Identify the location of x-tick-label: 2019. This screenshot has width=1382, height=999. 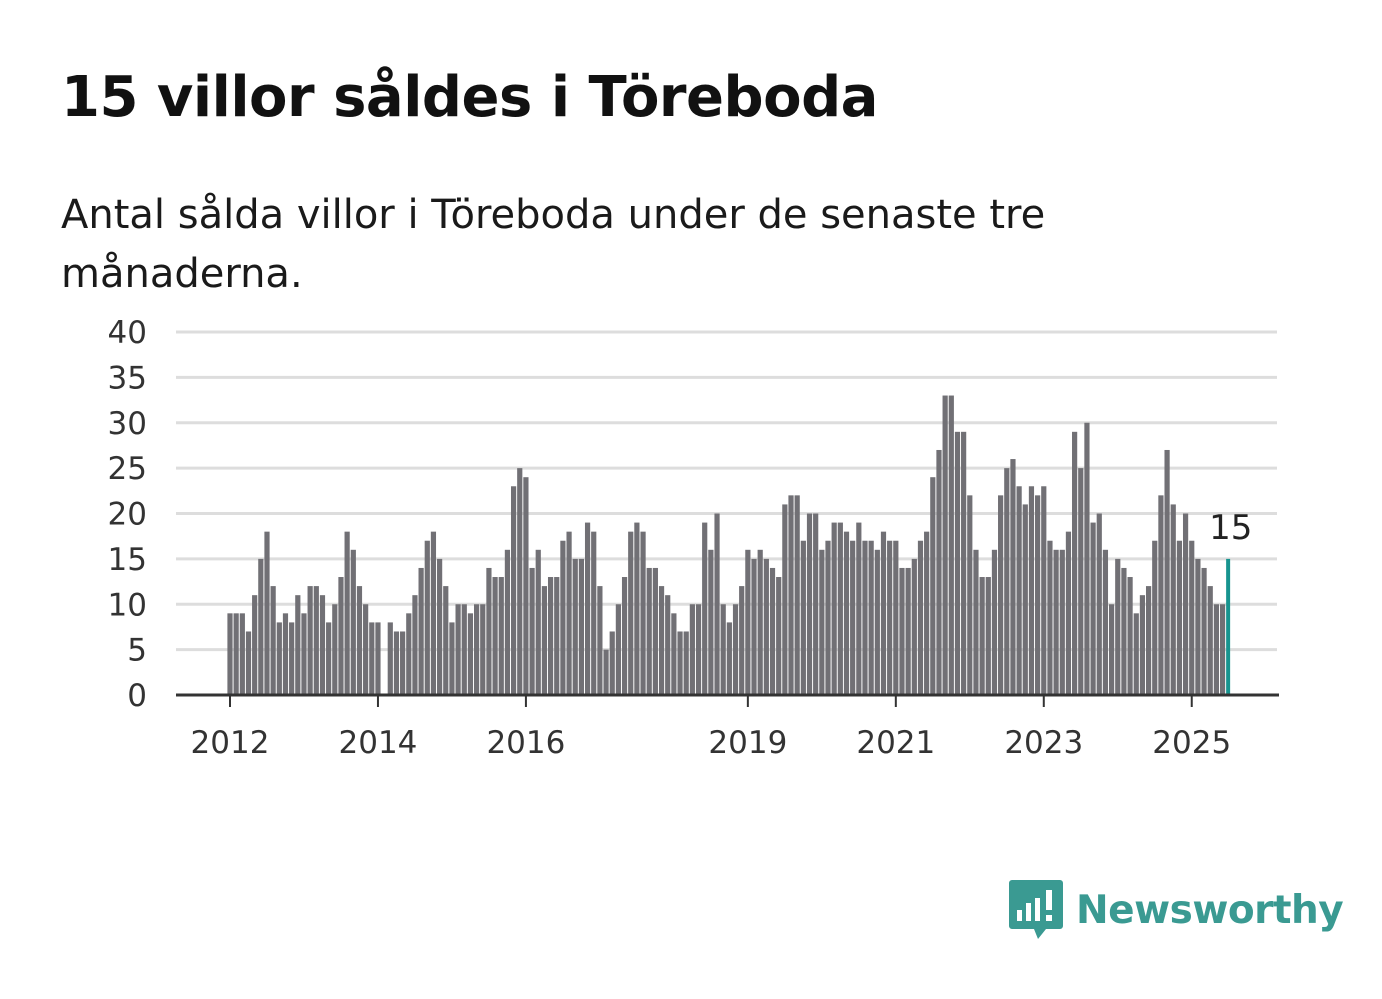
(747, 743).